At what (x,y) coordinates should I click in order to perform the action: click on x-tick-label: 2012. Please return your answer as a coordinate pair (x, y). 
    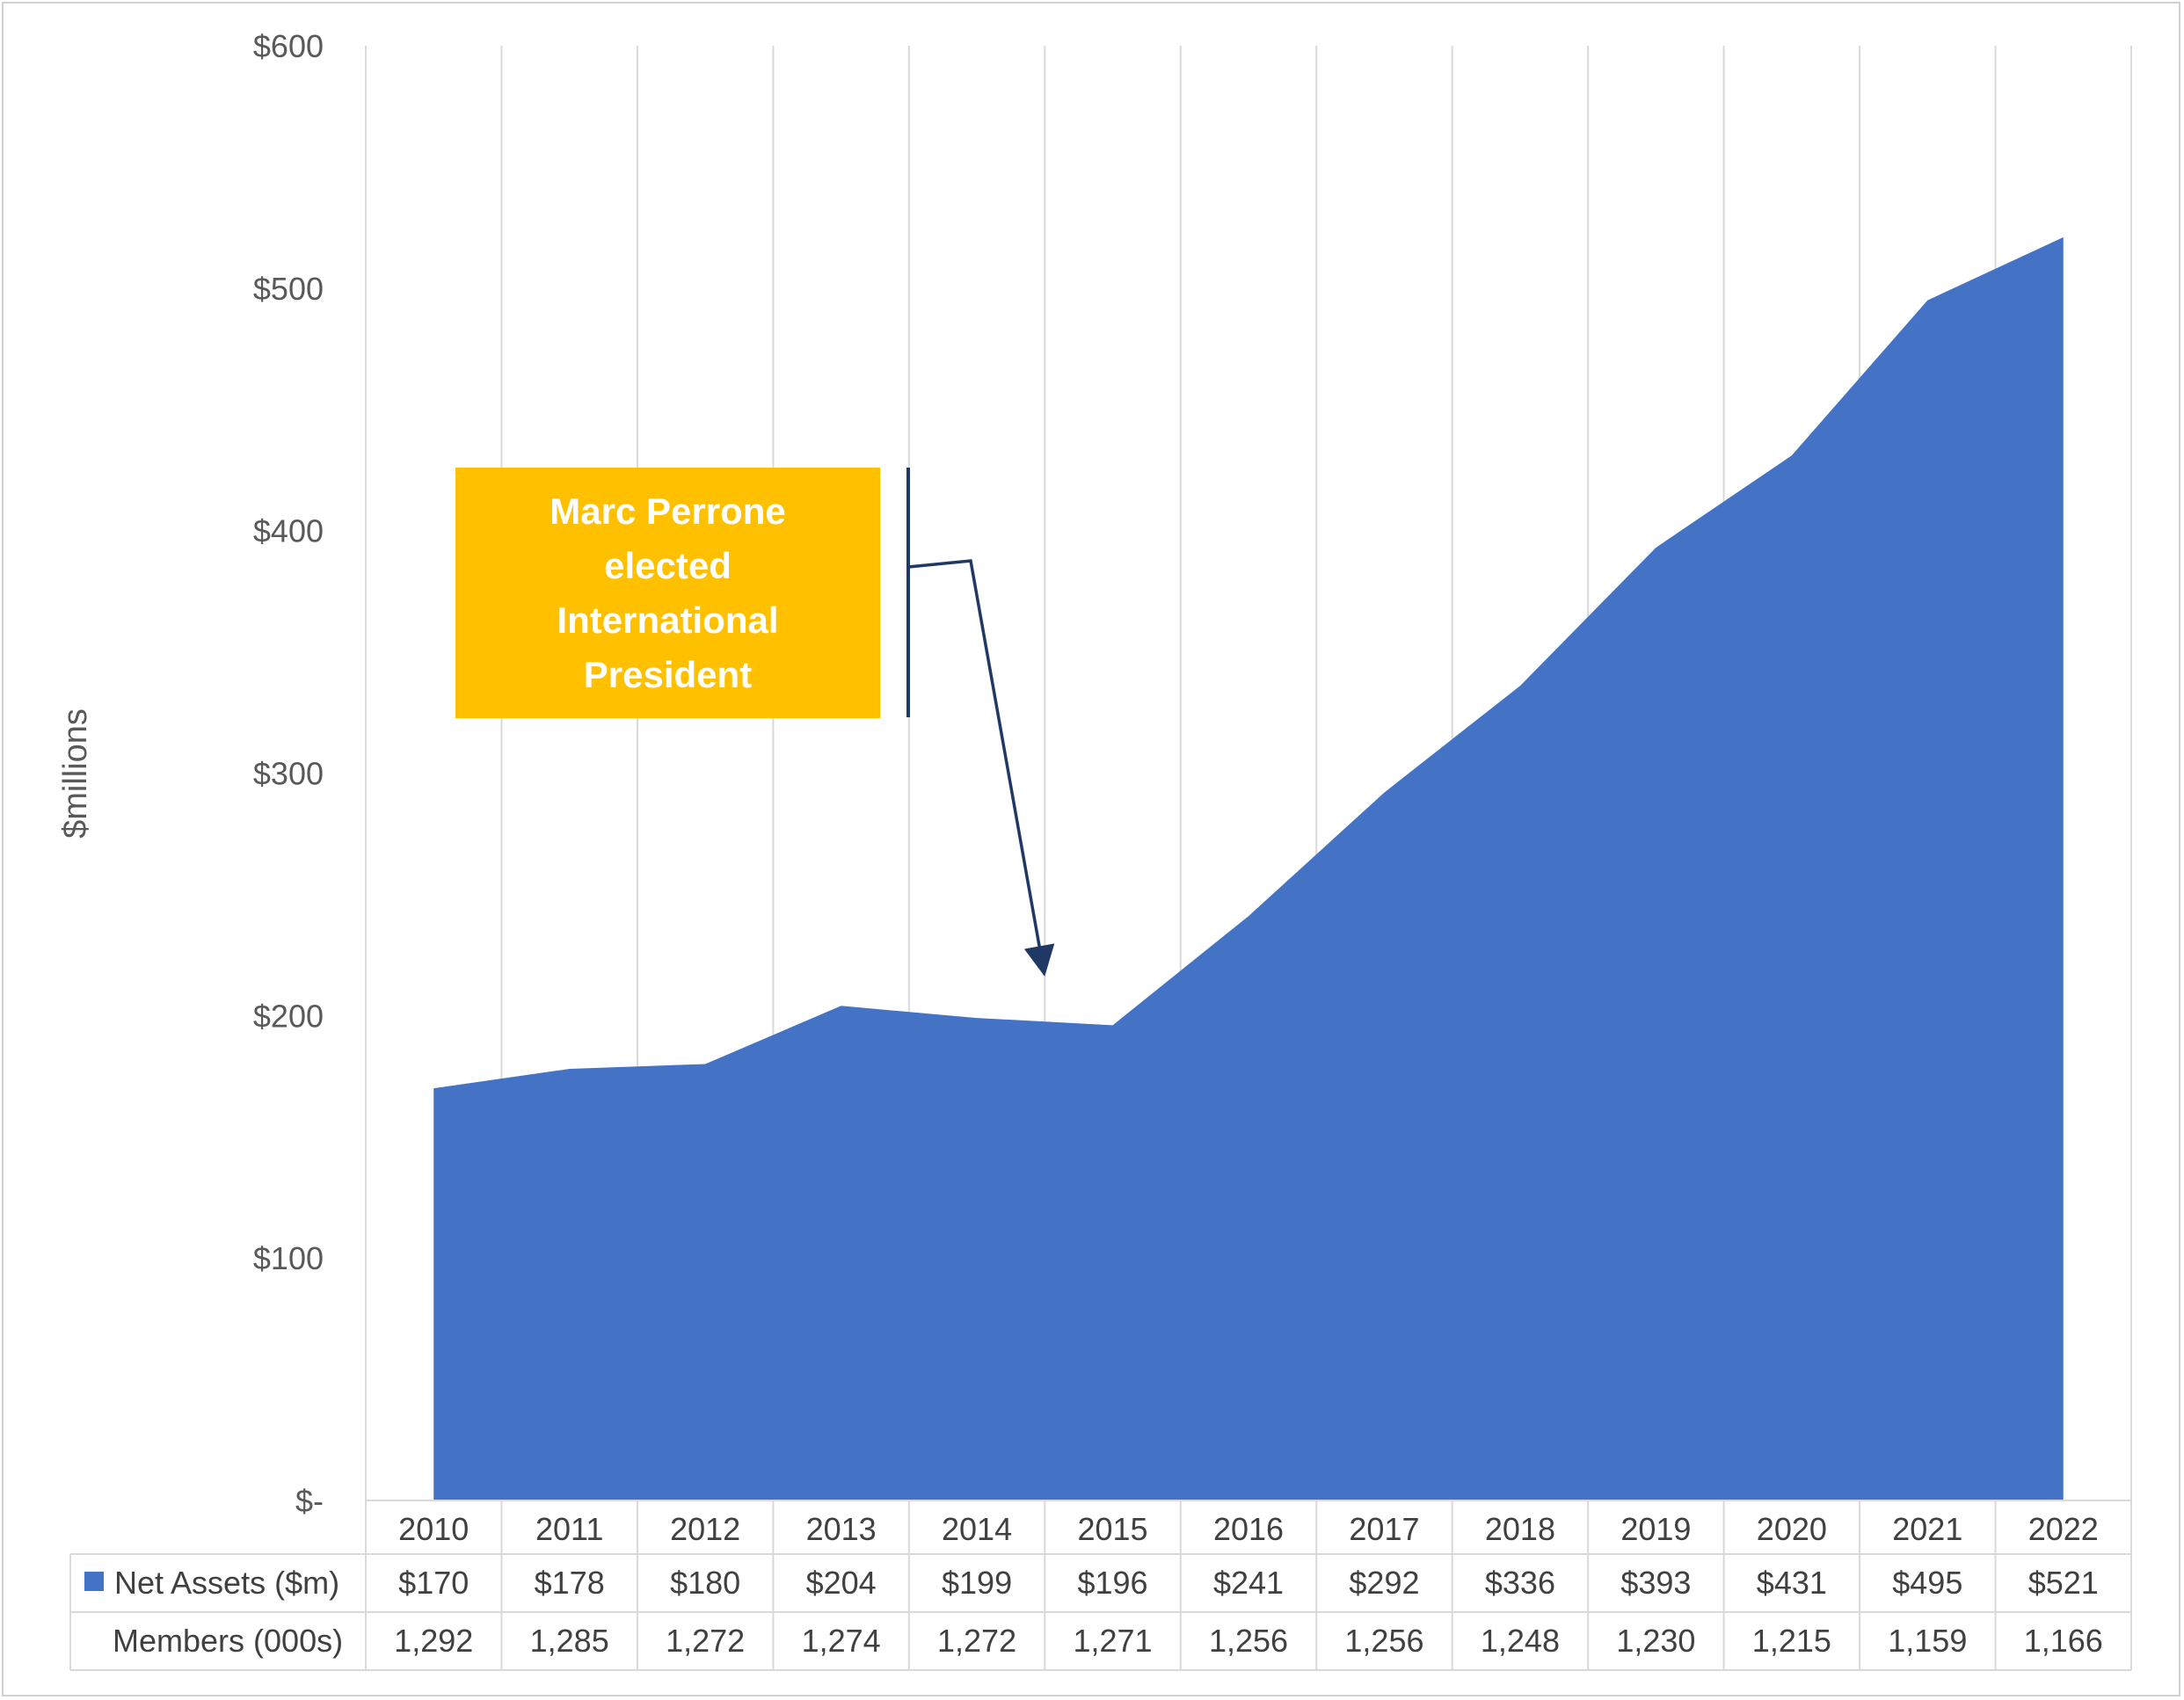
    Looking at the image, I should click on (705, 1529).